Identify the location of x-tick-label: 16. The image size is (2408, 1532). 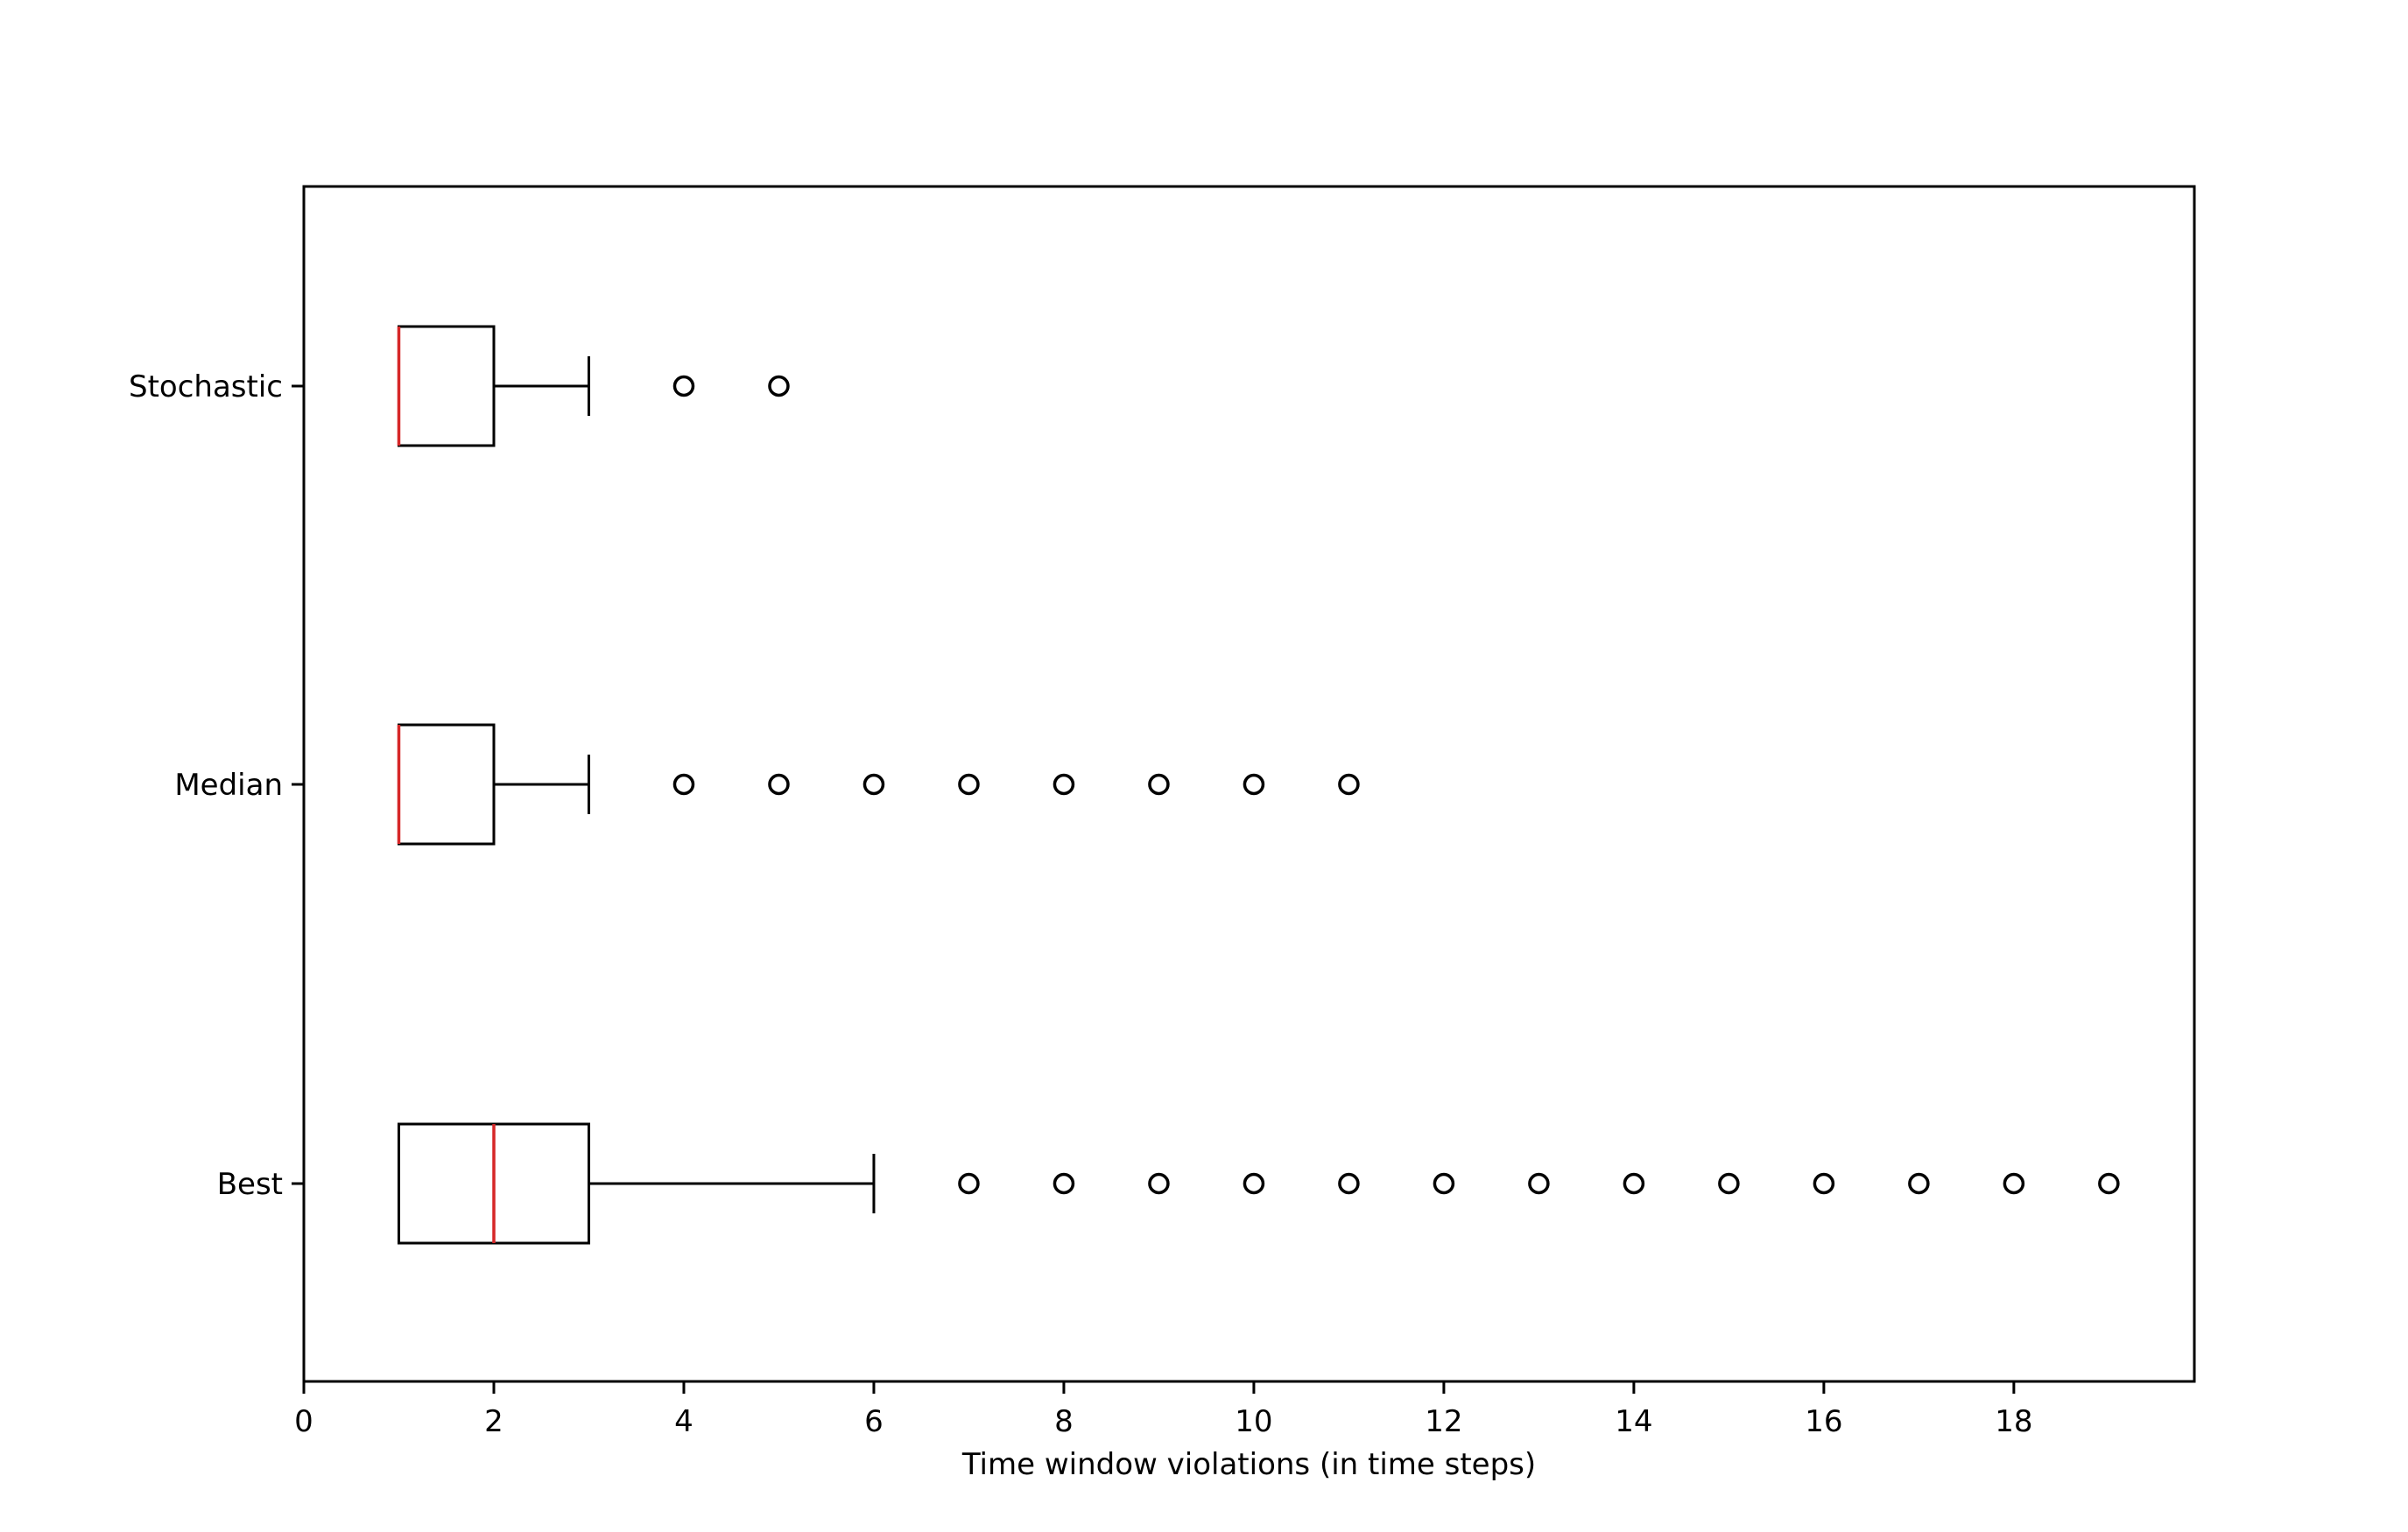
(1823, 1422).